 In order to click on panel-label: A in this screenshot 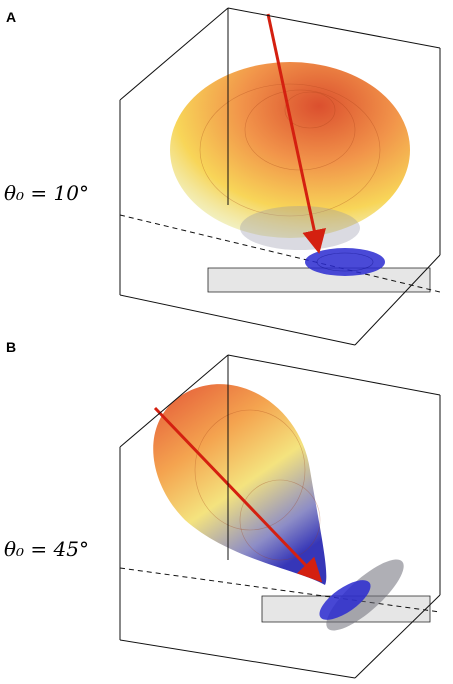, I will do `click(11, 17)`.